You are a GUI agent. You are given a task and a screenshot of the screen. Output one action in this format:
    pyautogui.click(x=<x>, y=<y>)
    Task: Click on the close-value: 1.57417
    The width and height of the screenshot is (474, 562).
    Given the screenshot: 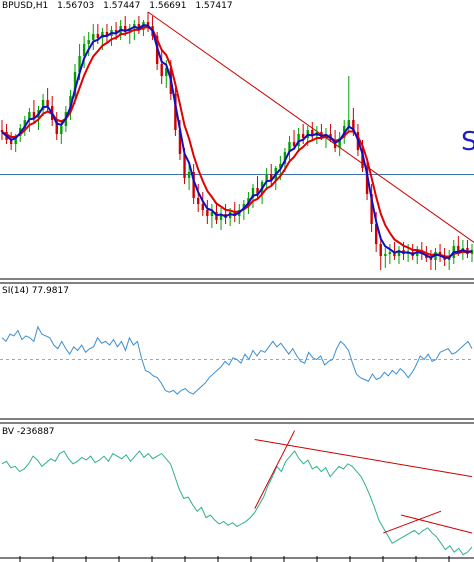 What is the action you would take?
    pyautogui.click(x=213, y=6)
    